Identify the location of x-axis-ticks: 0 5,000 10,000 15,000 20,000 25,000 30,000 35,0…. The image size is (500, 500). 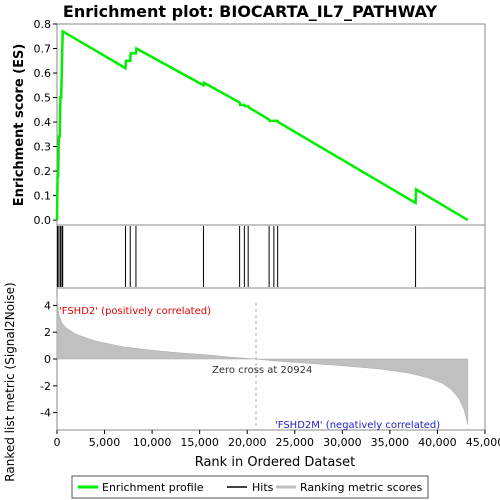
(277, 439).